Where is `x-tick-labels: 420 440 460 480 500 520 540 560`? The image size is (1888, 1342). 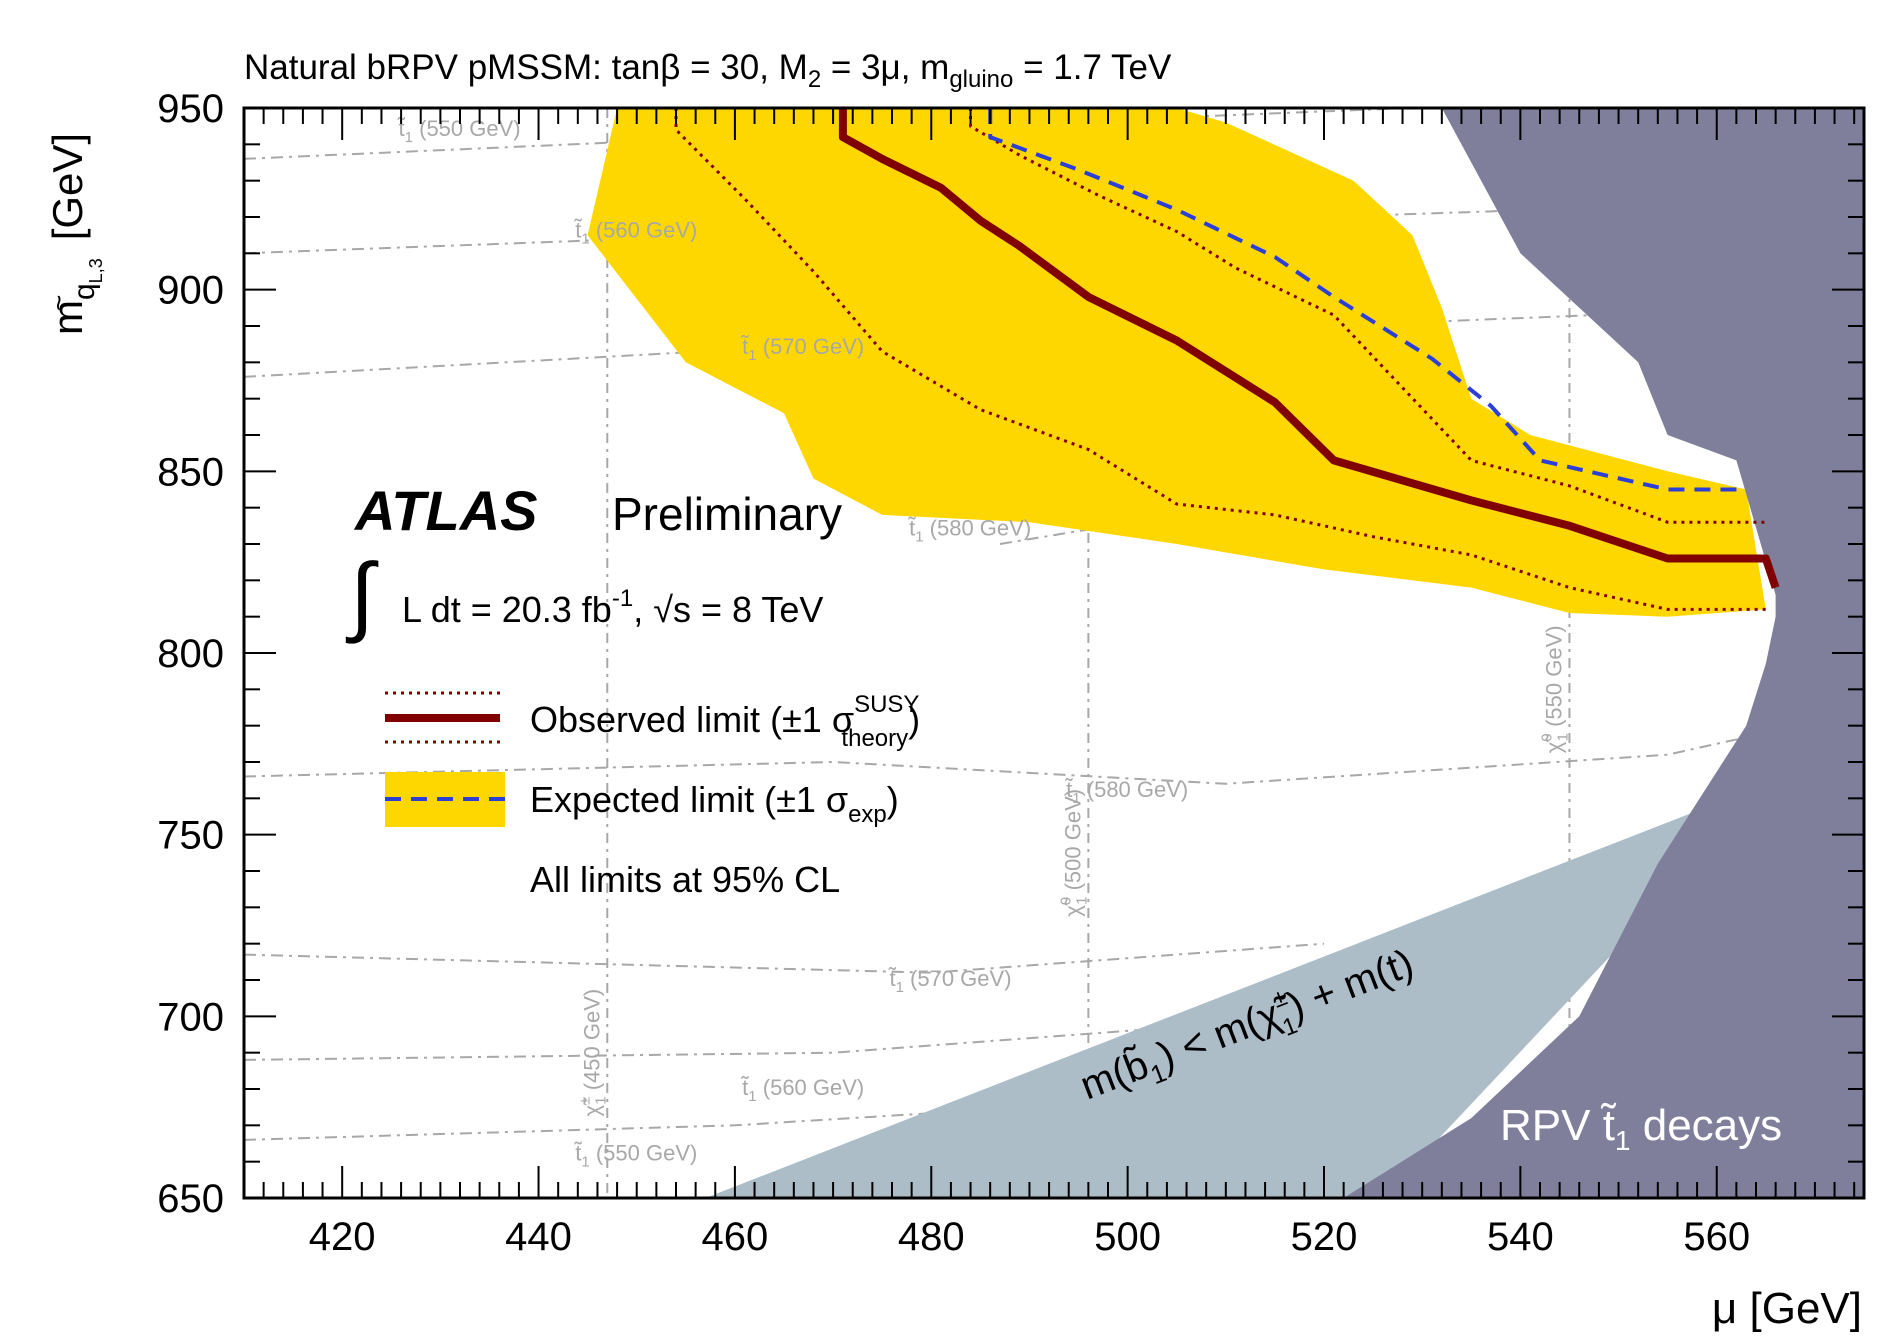 x-tick-labels: 420 440 460 480 500 520 540 560 is located at coordinates (1029, 1237).